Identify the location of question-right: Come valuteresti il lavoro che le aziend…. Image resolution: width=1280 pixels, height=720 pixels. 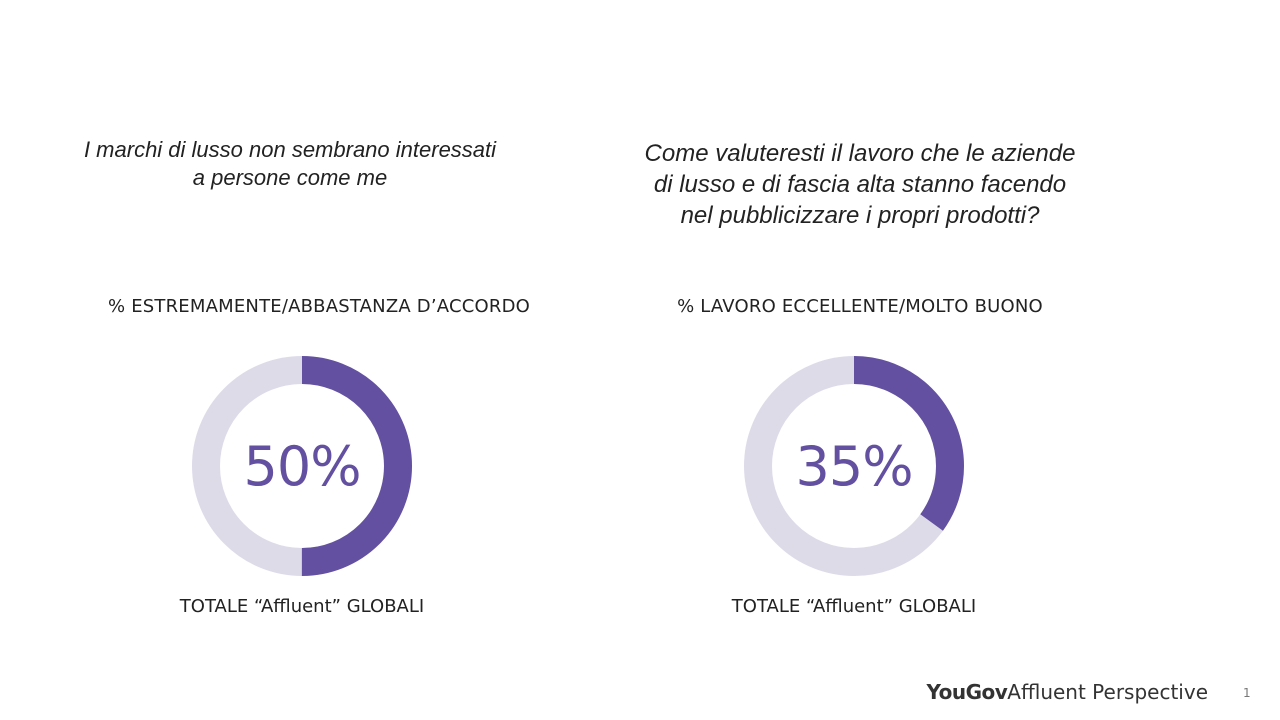
(860, 184).